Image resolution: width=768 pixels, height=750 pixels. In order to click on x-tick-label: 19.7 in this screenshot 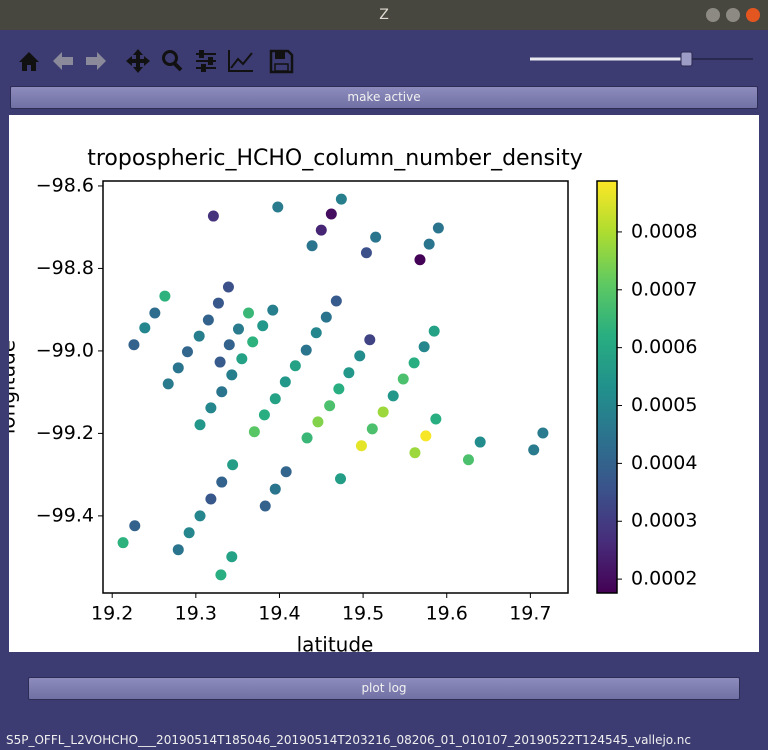, I will do `click(530, 614)`.